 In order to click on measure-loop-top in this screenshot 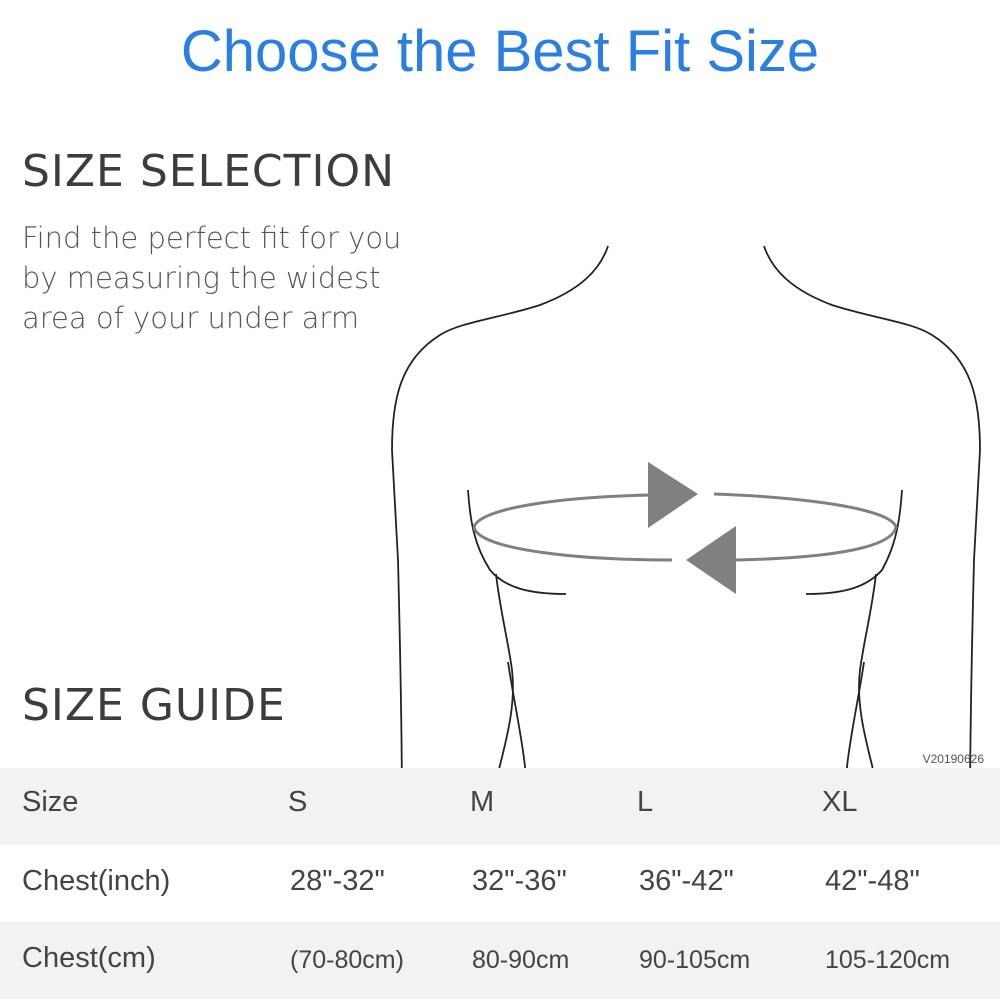, I will do `click(685, 510)`.